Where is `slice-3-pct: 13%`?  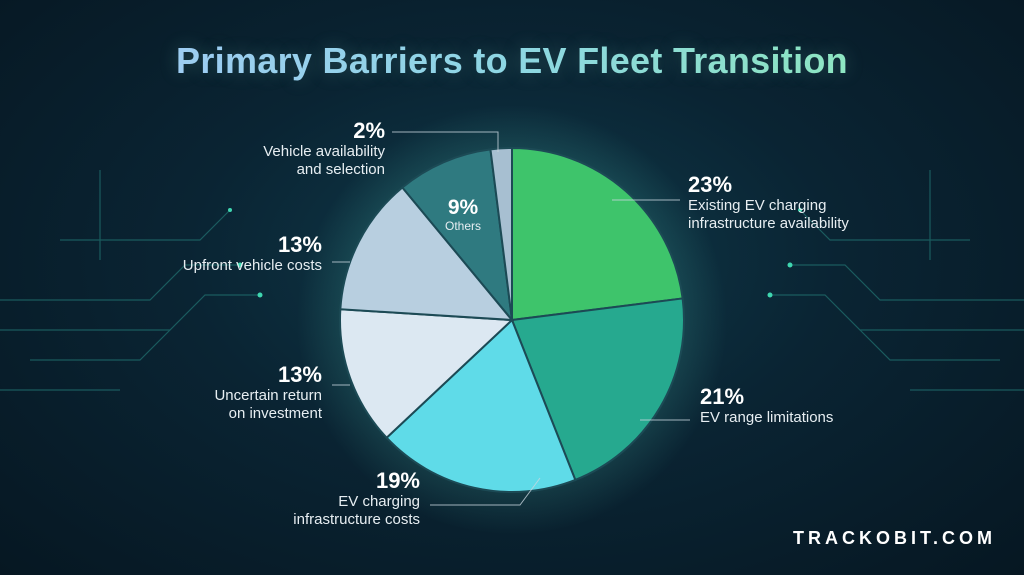 slice-3-pct: 13% is located at coordinates (299, 374).